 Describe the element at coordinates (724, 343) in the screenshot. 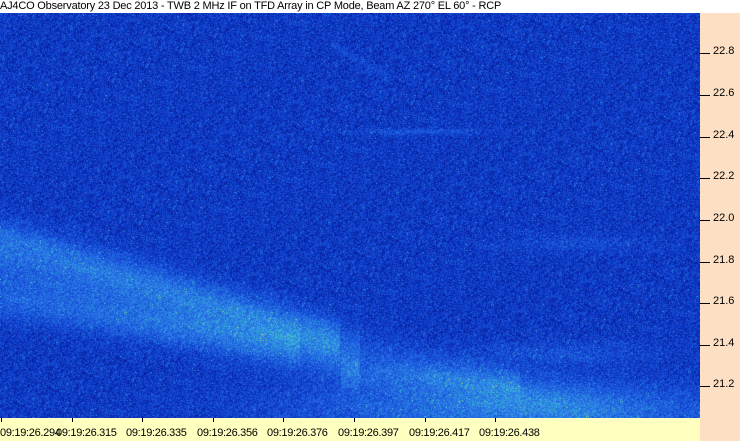

I see `y-tick-label: 21.4` at that location.